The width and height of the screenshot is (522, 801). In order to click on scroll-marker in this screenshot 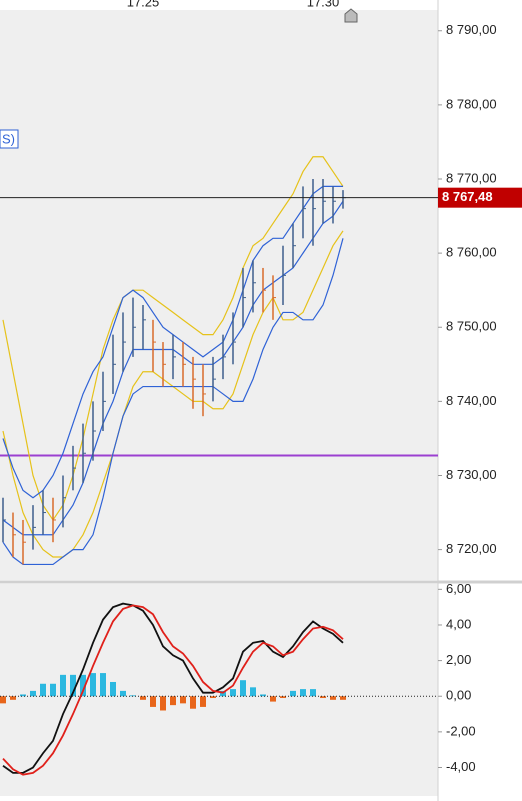, I will do `click(351, 15)`.